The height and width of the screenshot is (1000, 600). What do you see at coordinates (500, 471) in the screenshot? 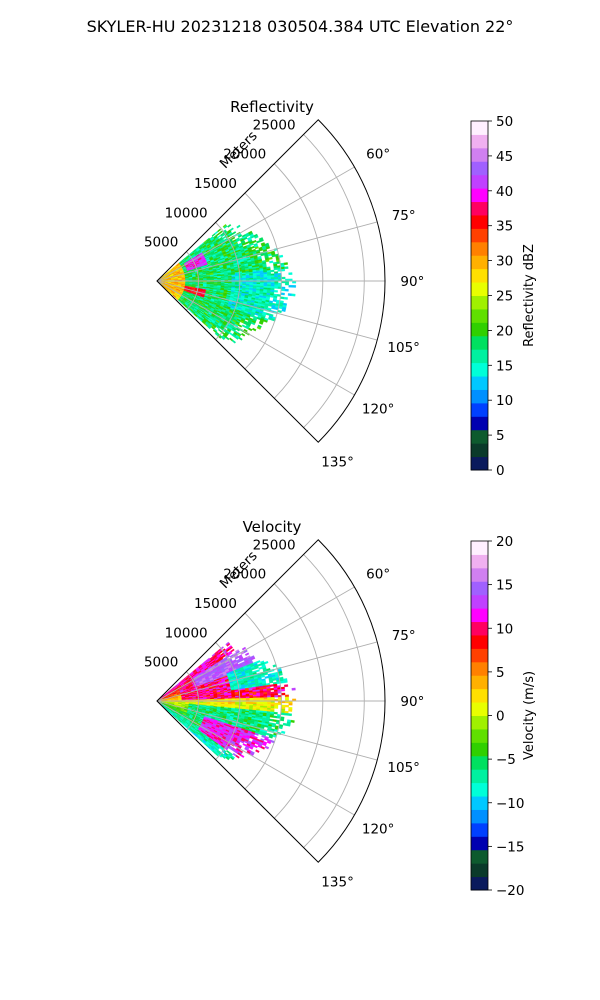
I see `colorbar-tick-label: 0` at bounding box center [500, 471].